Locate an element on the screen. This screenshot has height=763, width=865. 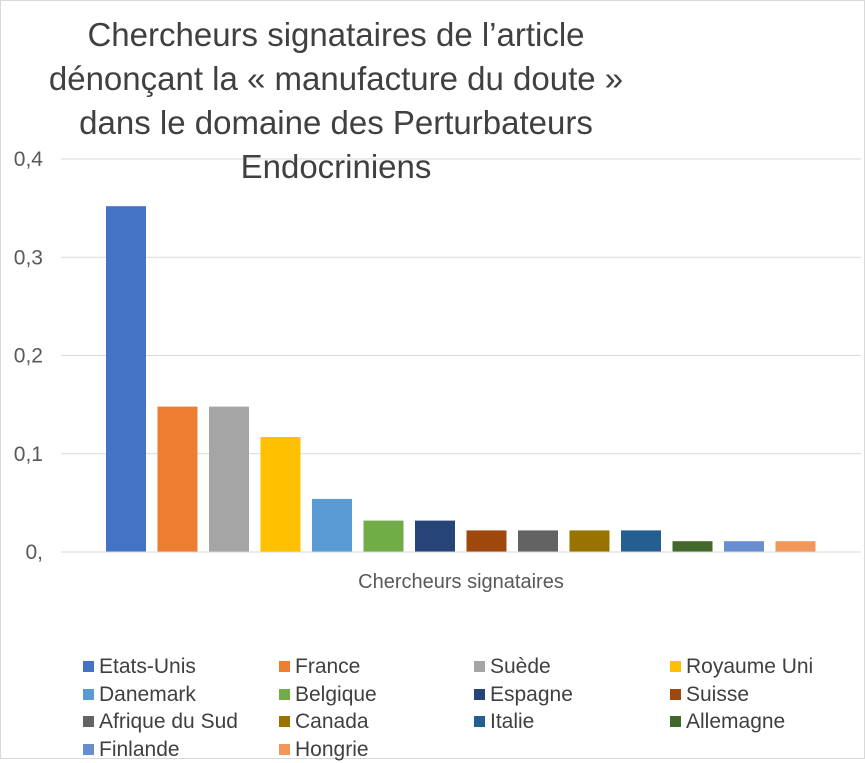
legend-item: Belgique is located at coordinates (328, 694).